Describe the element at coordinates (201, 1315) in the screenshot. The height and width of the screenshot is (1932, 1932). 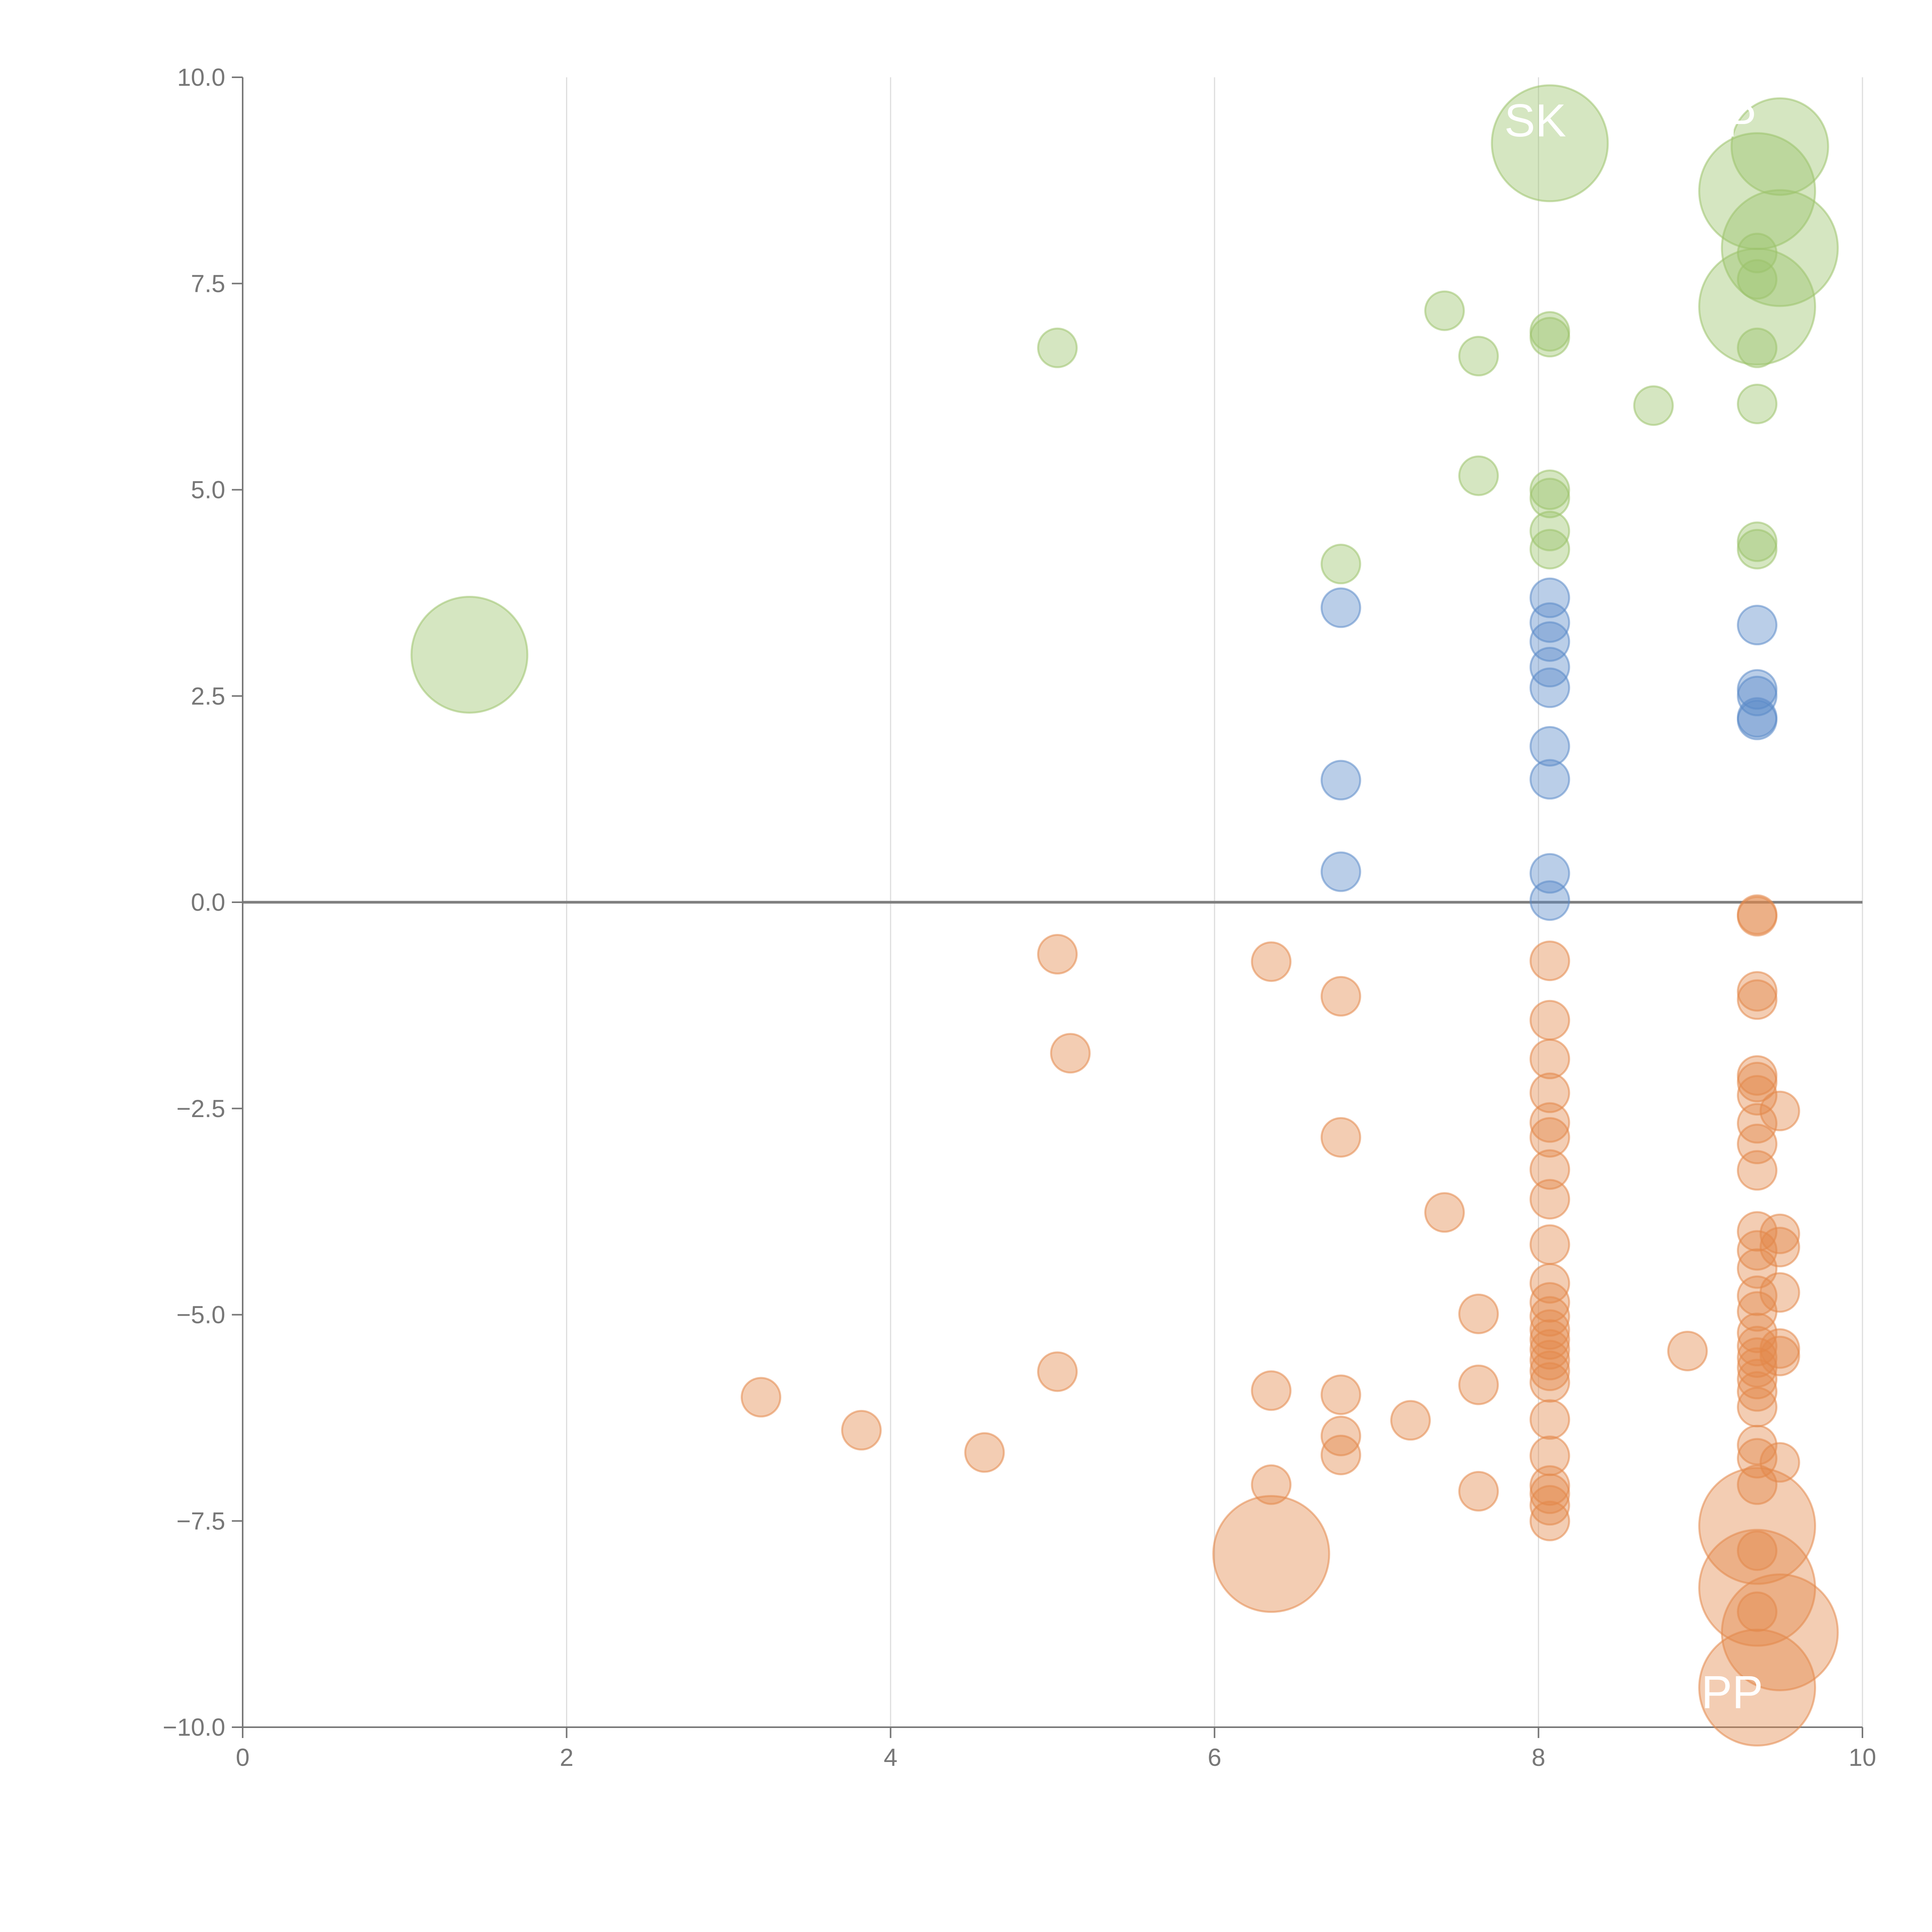
I see `y-tick-label: −5.0` at that location.